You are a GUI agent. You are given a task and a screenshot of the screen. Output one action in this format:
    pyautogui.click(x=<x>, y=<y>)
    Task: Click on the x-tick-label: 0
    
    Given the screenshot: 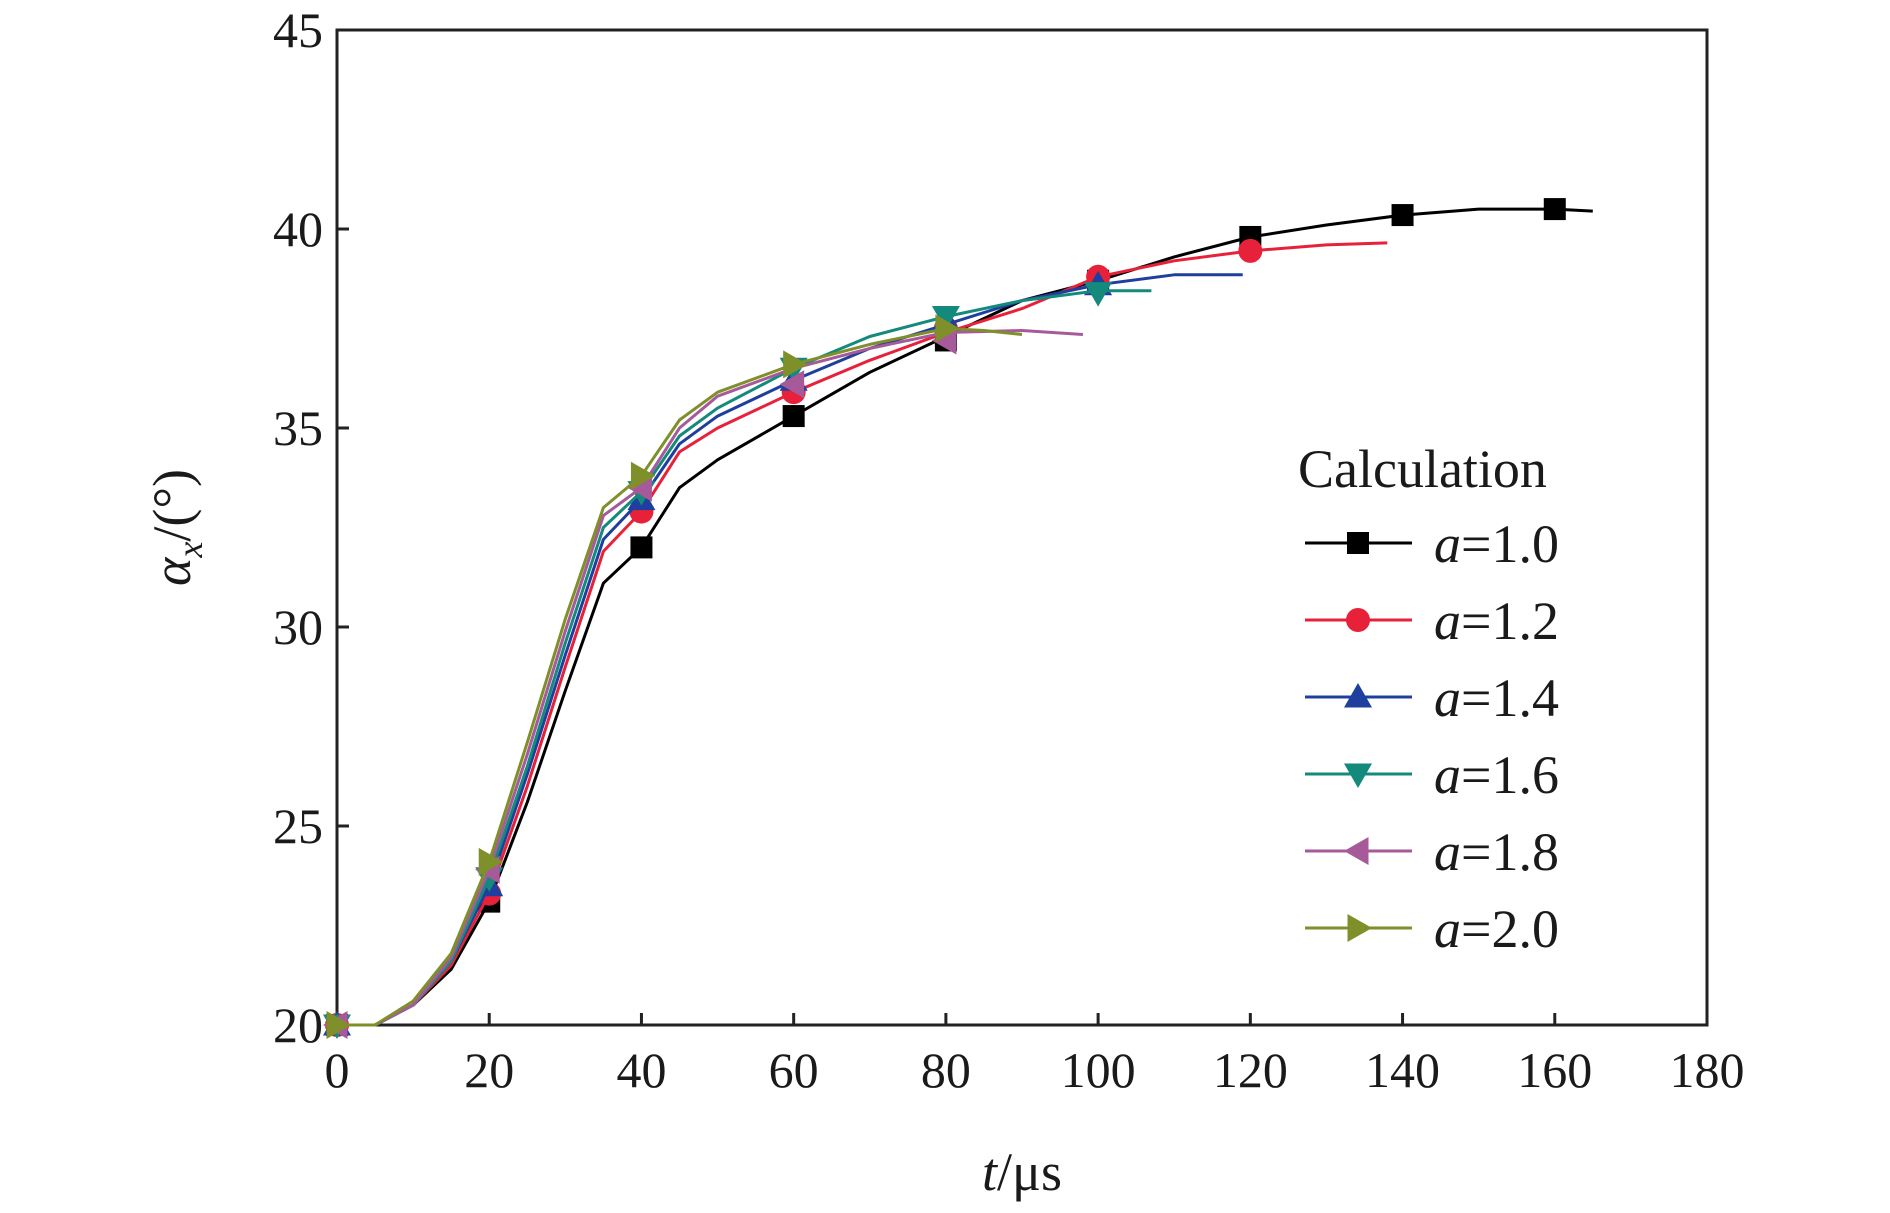 What is the action you would take?
    pyautogui.click(x=337, y=1070)
    